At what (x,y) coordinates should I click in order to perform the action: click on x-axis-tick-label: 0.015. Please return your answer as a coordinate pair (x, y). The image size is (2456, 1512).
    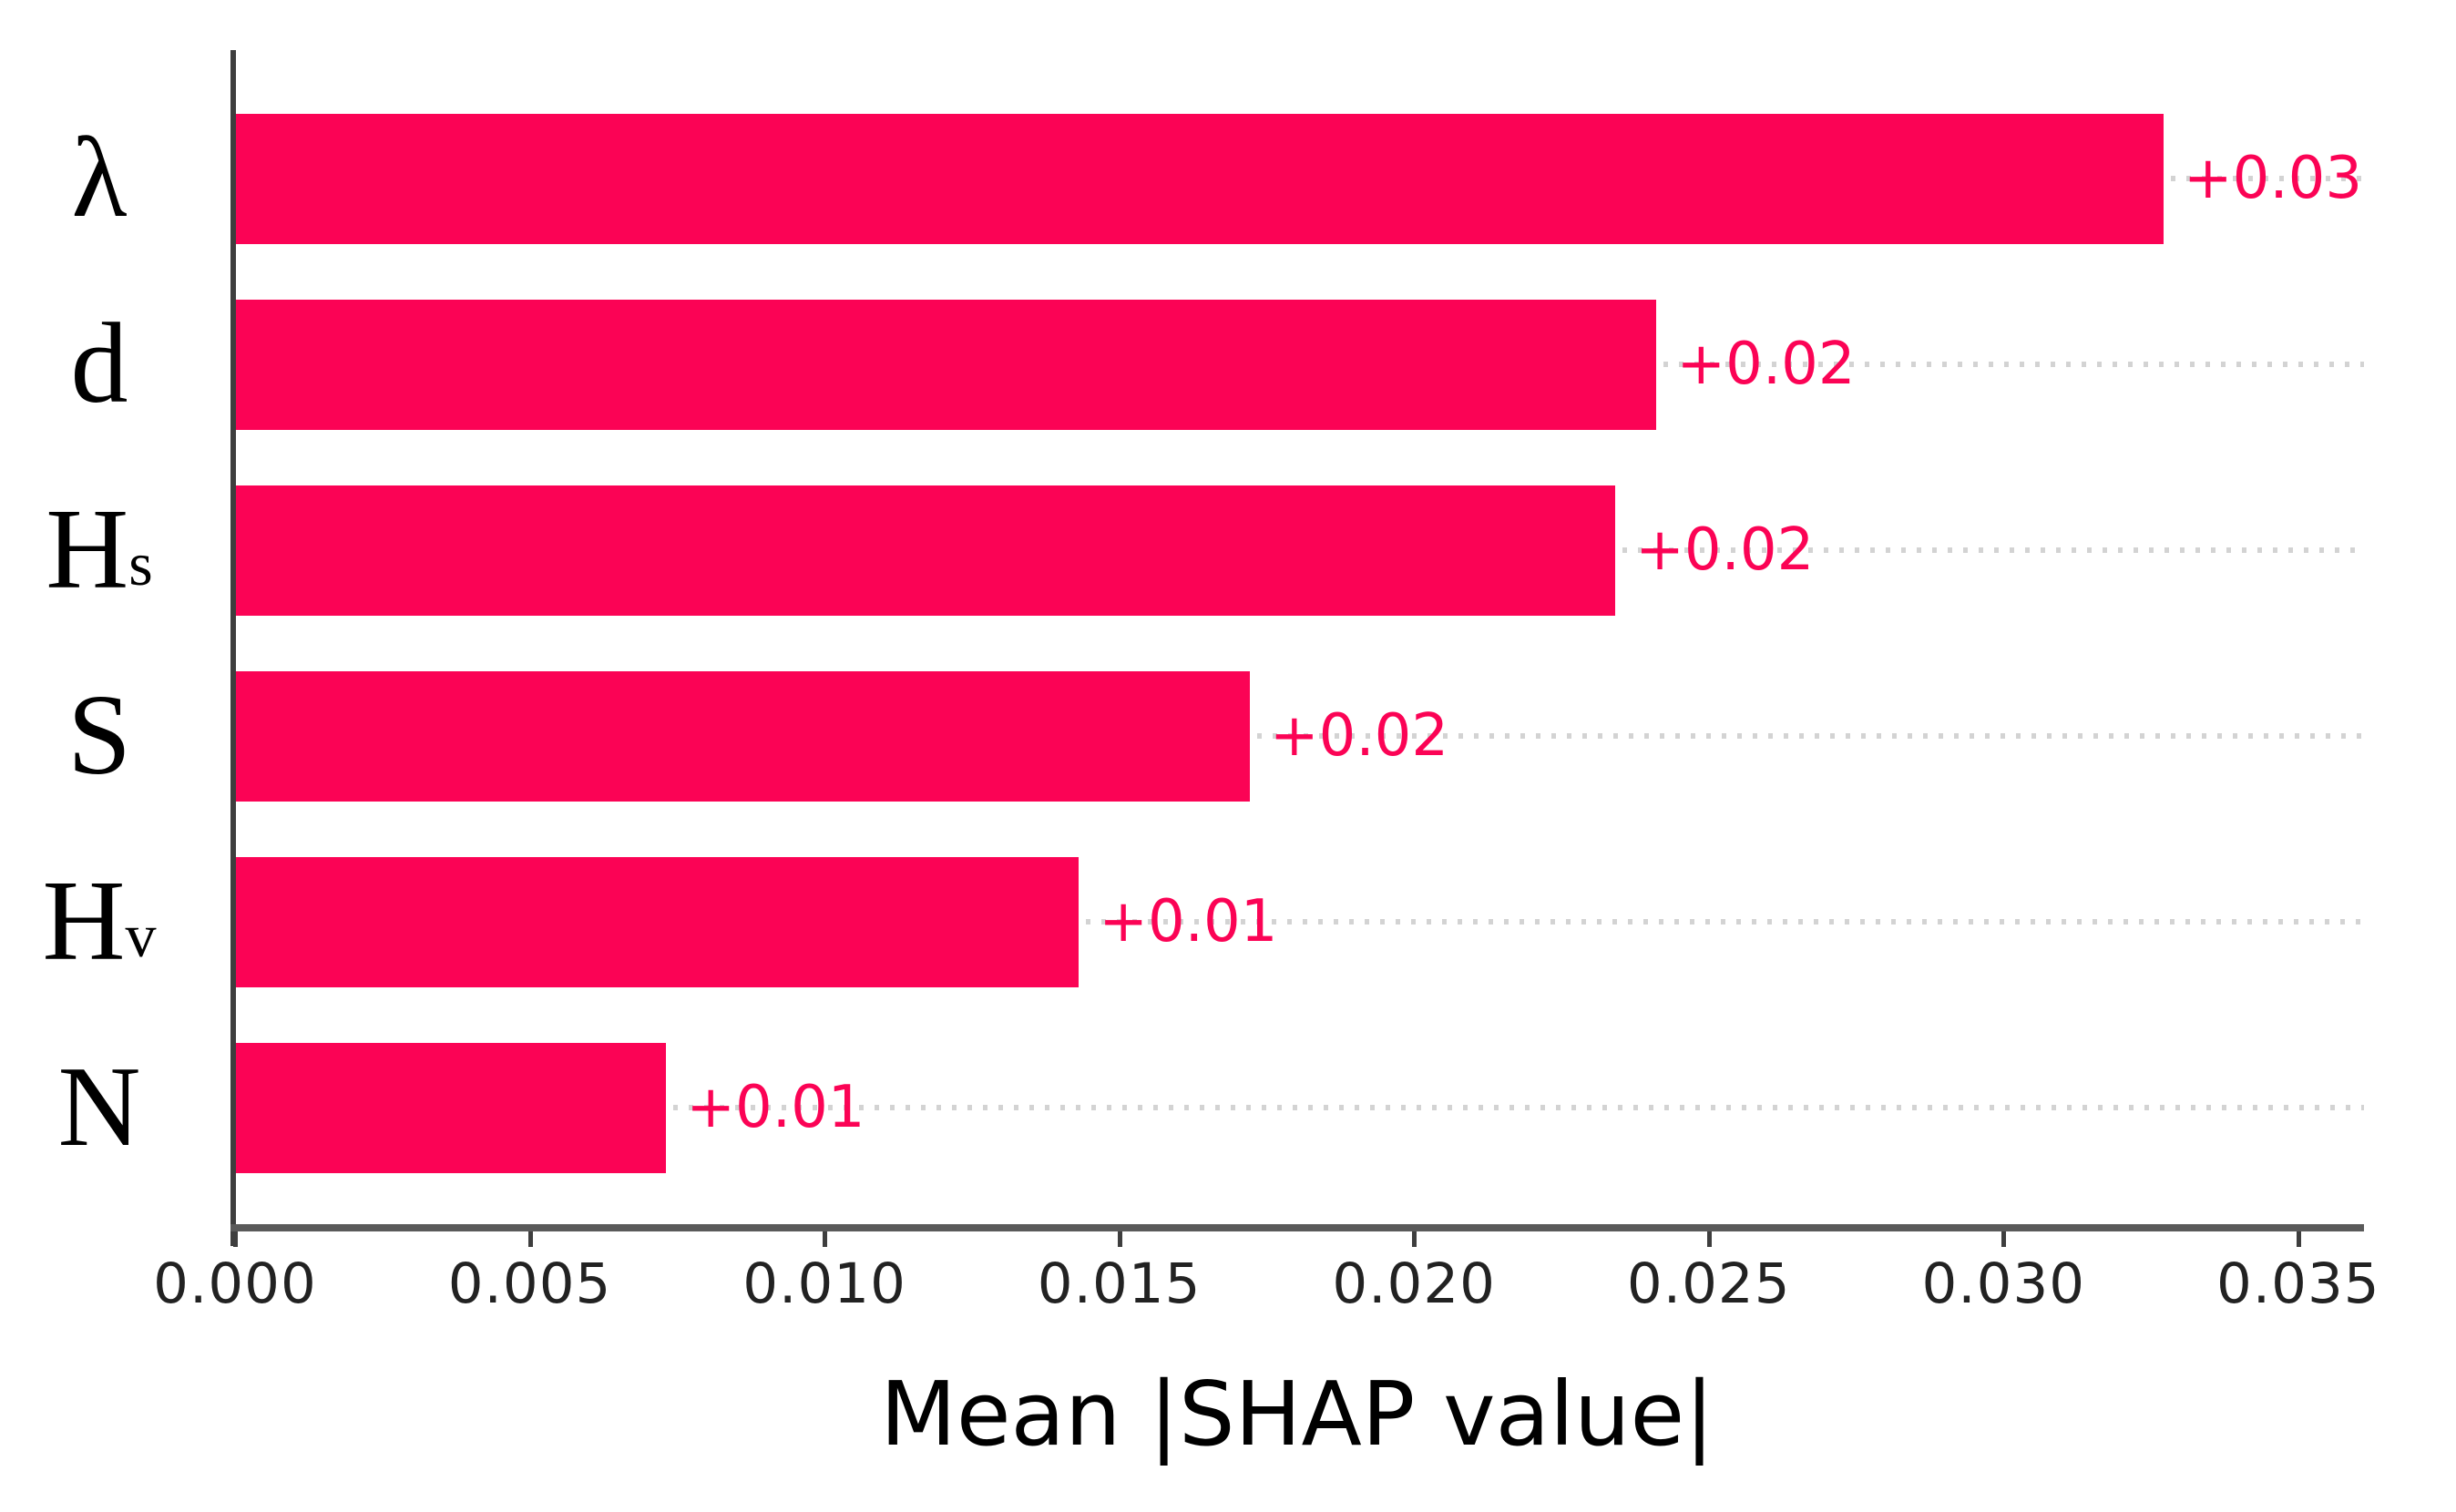
    Looking at the image, I should click on (1119, 1284).